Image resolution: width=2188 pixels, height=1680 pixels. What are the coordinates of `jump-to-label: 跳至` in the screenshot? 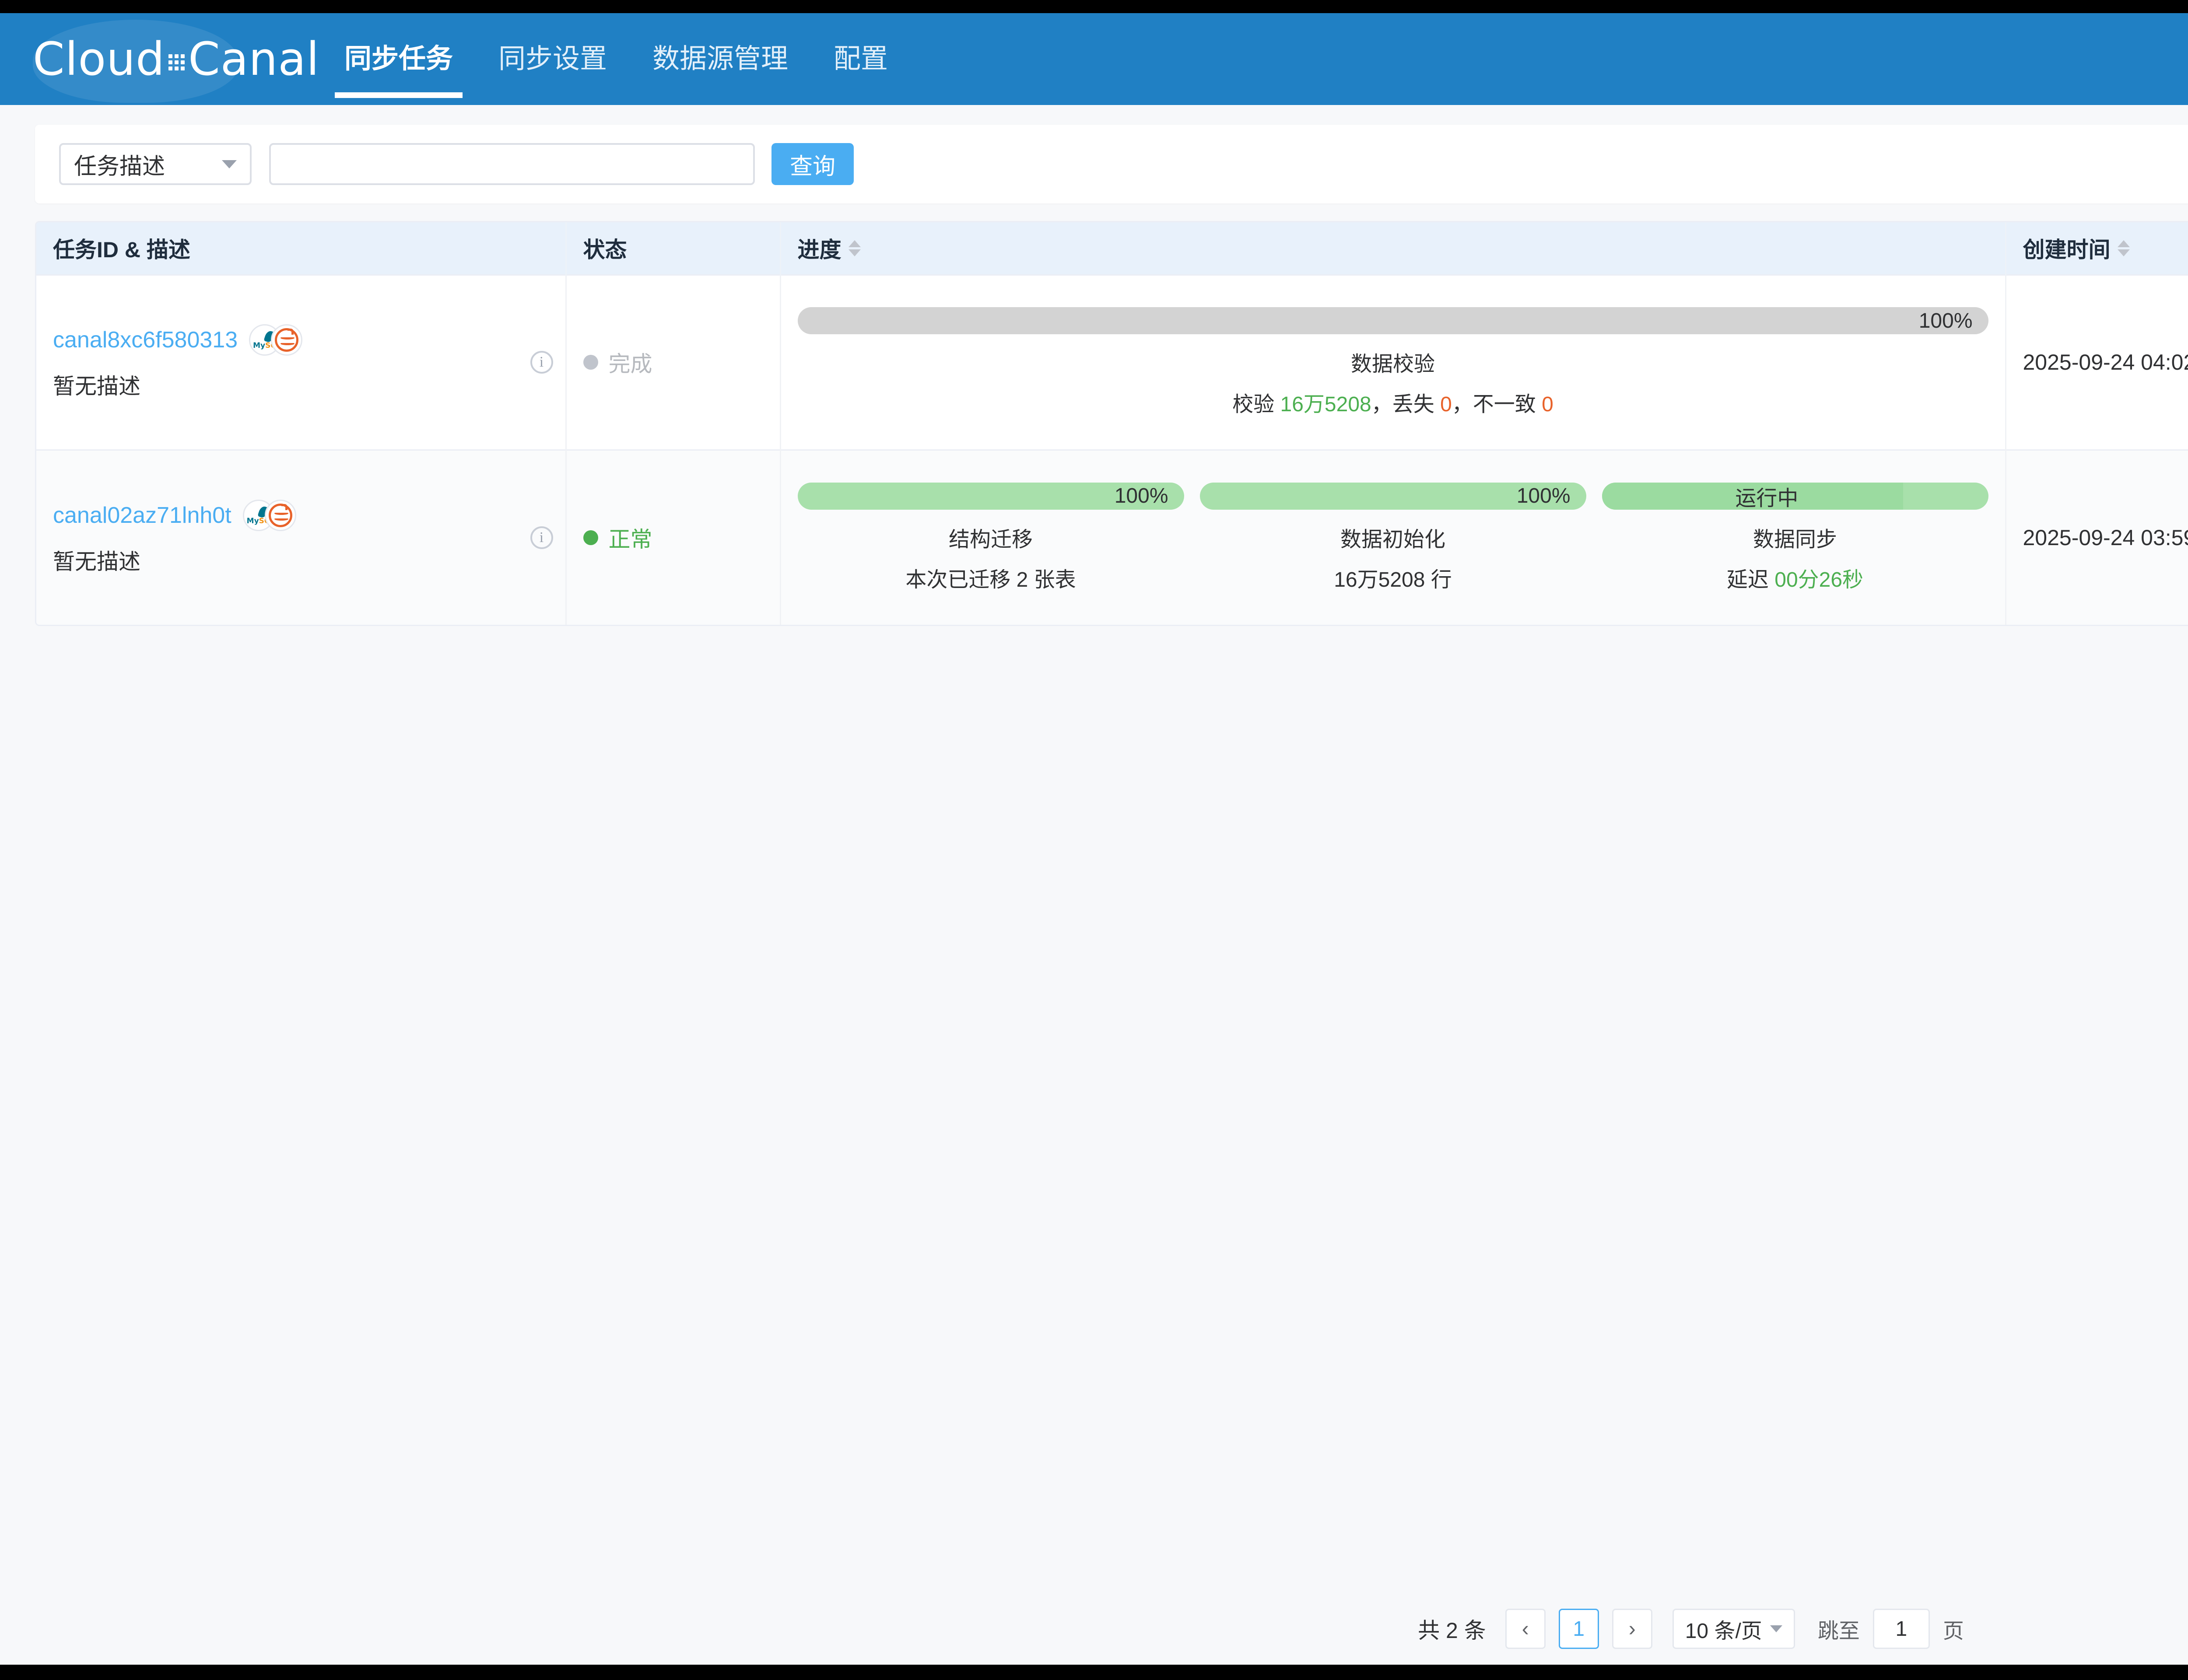 It's located at (1838, 1631).